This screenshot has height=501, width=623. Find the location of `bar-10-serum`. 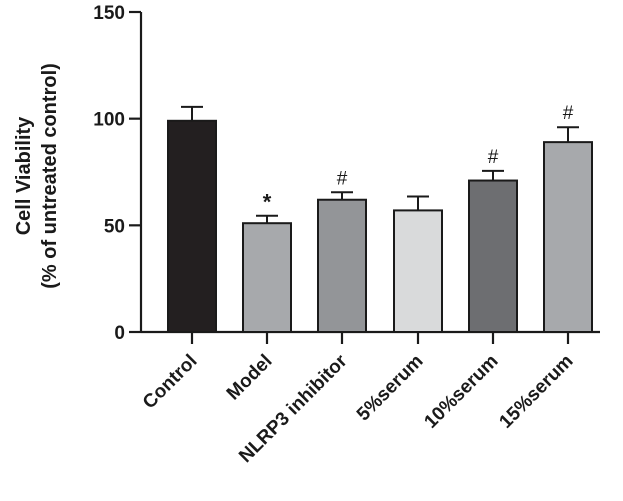

bar-10-serum is located at coordinates (493, 256).